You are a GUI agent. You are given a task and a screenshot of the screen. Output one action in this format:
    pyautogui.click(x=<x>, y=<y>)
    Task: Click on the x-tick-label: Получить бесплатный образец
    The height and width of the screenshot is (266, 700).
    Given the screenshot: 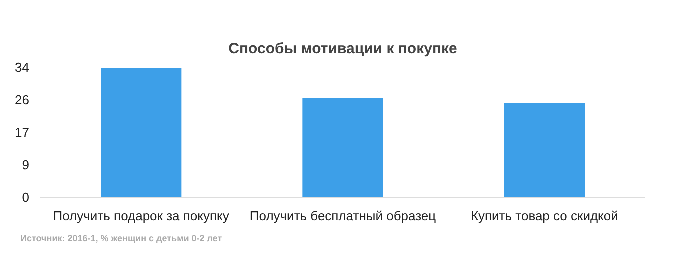 What is the action you would take?
    pyautogui.click(x=343, y=216)
    